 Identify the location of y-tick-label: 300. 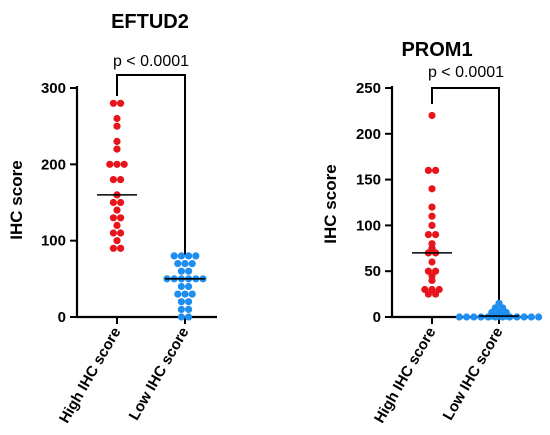
(53, 88).